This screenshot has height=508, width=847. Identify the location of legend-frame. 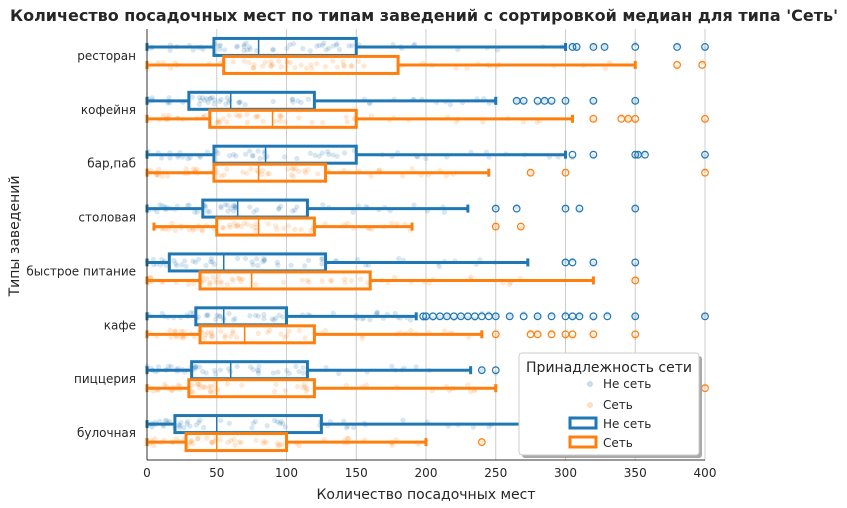
(609, 404).